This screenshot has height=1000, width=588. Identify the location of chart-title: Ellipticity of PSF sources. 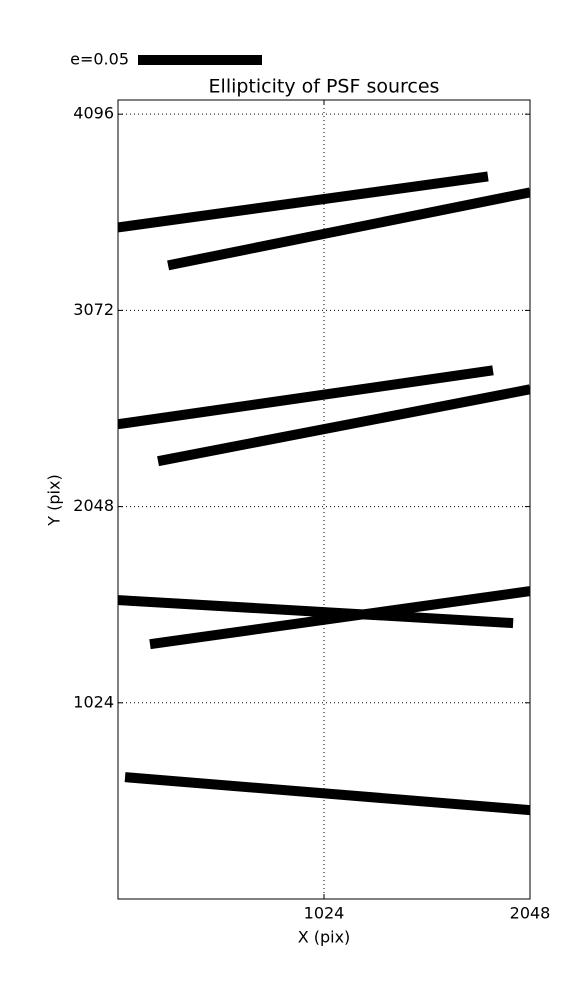
(324, 87).